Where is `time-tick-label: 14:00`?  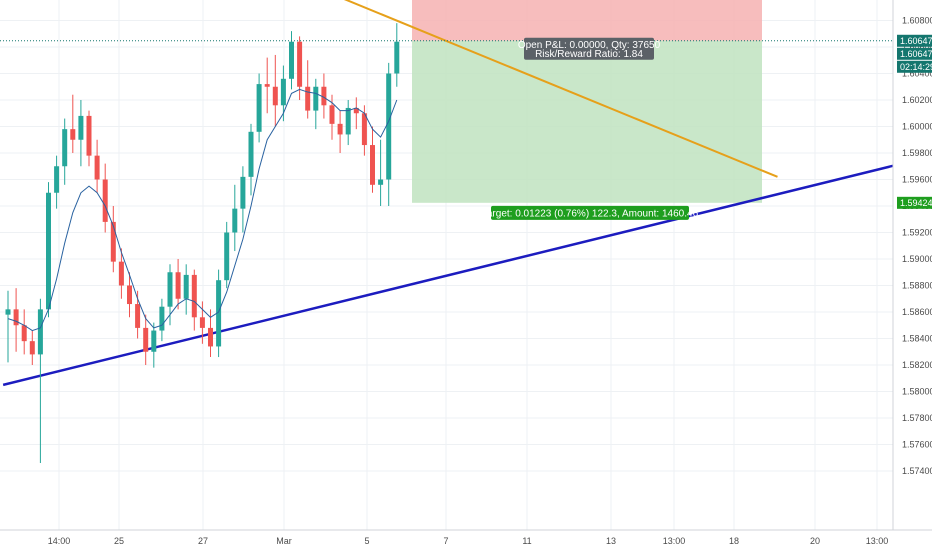 time-tick-label: 14:00 is located at coordinates (59, 541).